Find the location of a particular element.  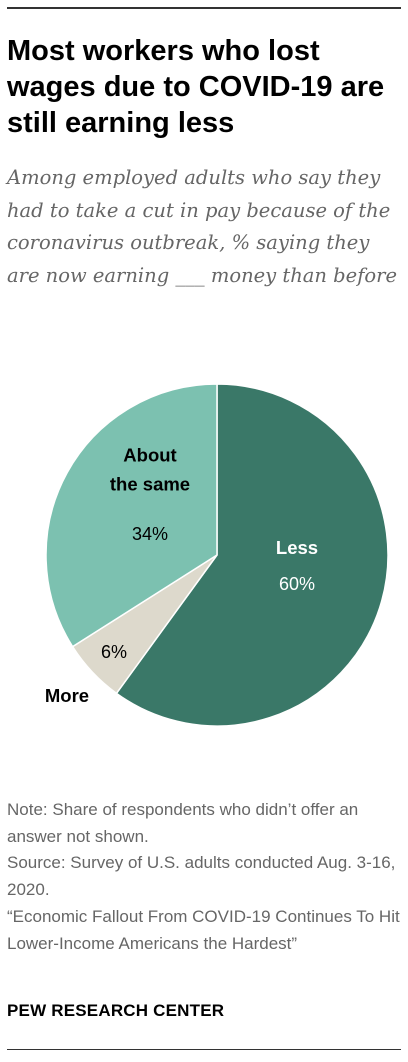

bottom-rule is located at coordinates (204, 1049).